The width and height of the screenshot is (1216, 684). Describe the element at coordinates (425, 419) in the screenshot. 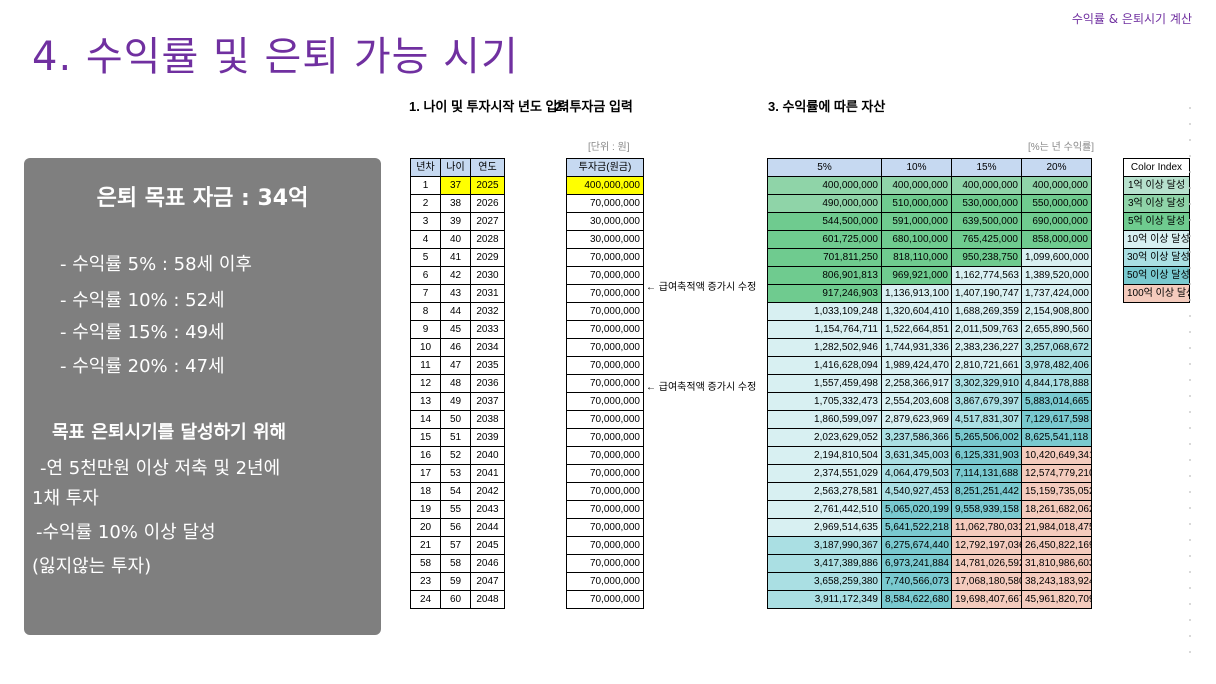

I see `age-cell: 14` at that location.